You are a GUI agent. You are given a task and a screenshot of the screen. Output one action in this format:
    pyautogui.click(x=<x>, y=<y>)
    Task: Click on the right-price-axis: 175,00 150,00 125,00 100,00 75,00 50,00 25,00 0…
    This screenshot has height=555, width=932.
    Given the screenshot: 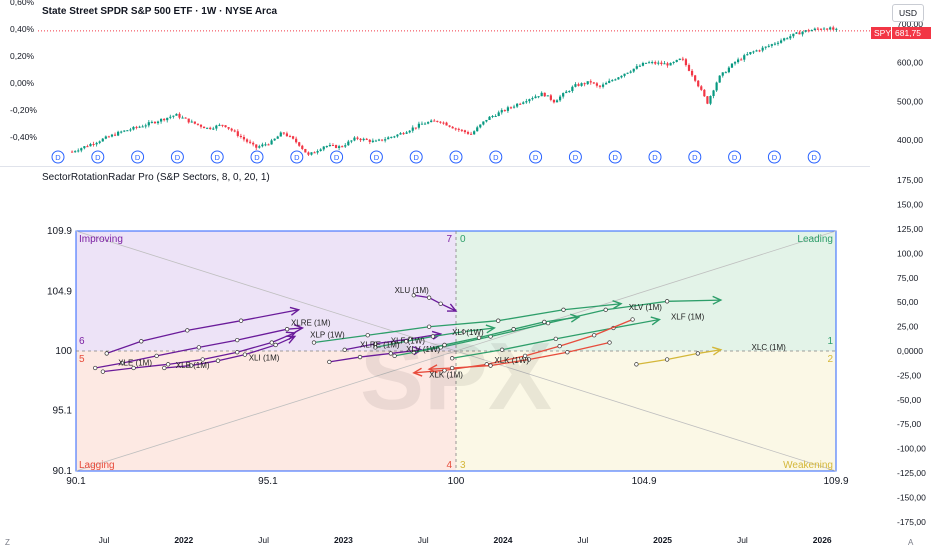 What is the action you would take?
    pyautogui.click(x=911, y=351)
    